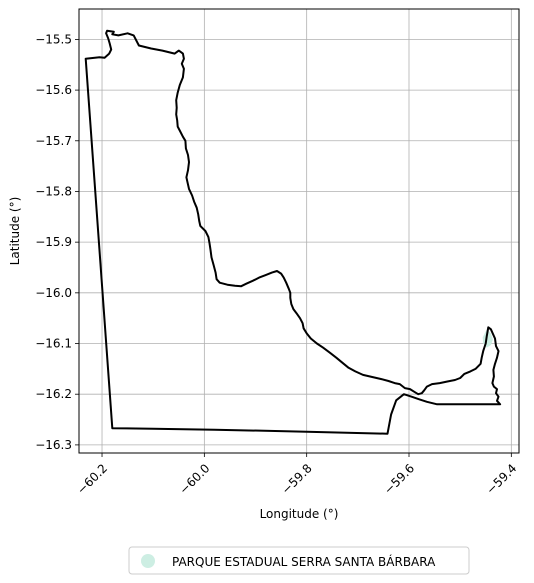  What do you see at coordinates (53, 242) in the screenshot?
I see `y-tick-label: −15.9` at bounding box center [53, 242].